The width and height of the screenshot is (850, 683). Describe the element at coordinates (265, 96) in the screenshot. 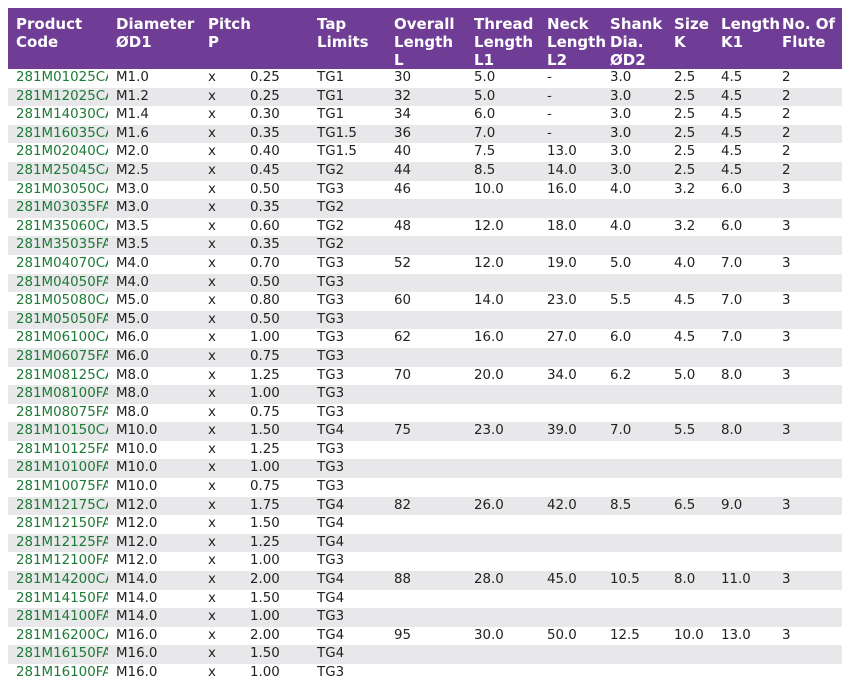

I see `cell-pitch-value: 0.25` at that location.